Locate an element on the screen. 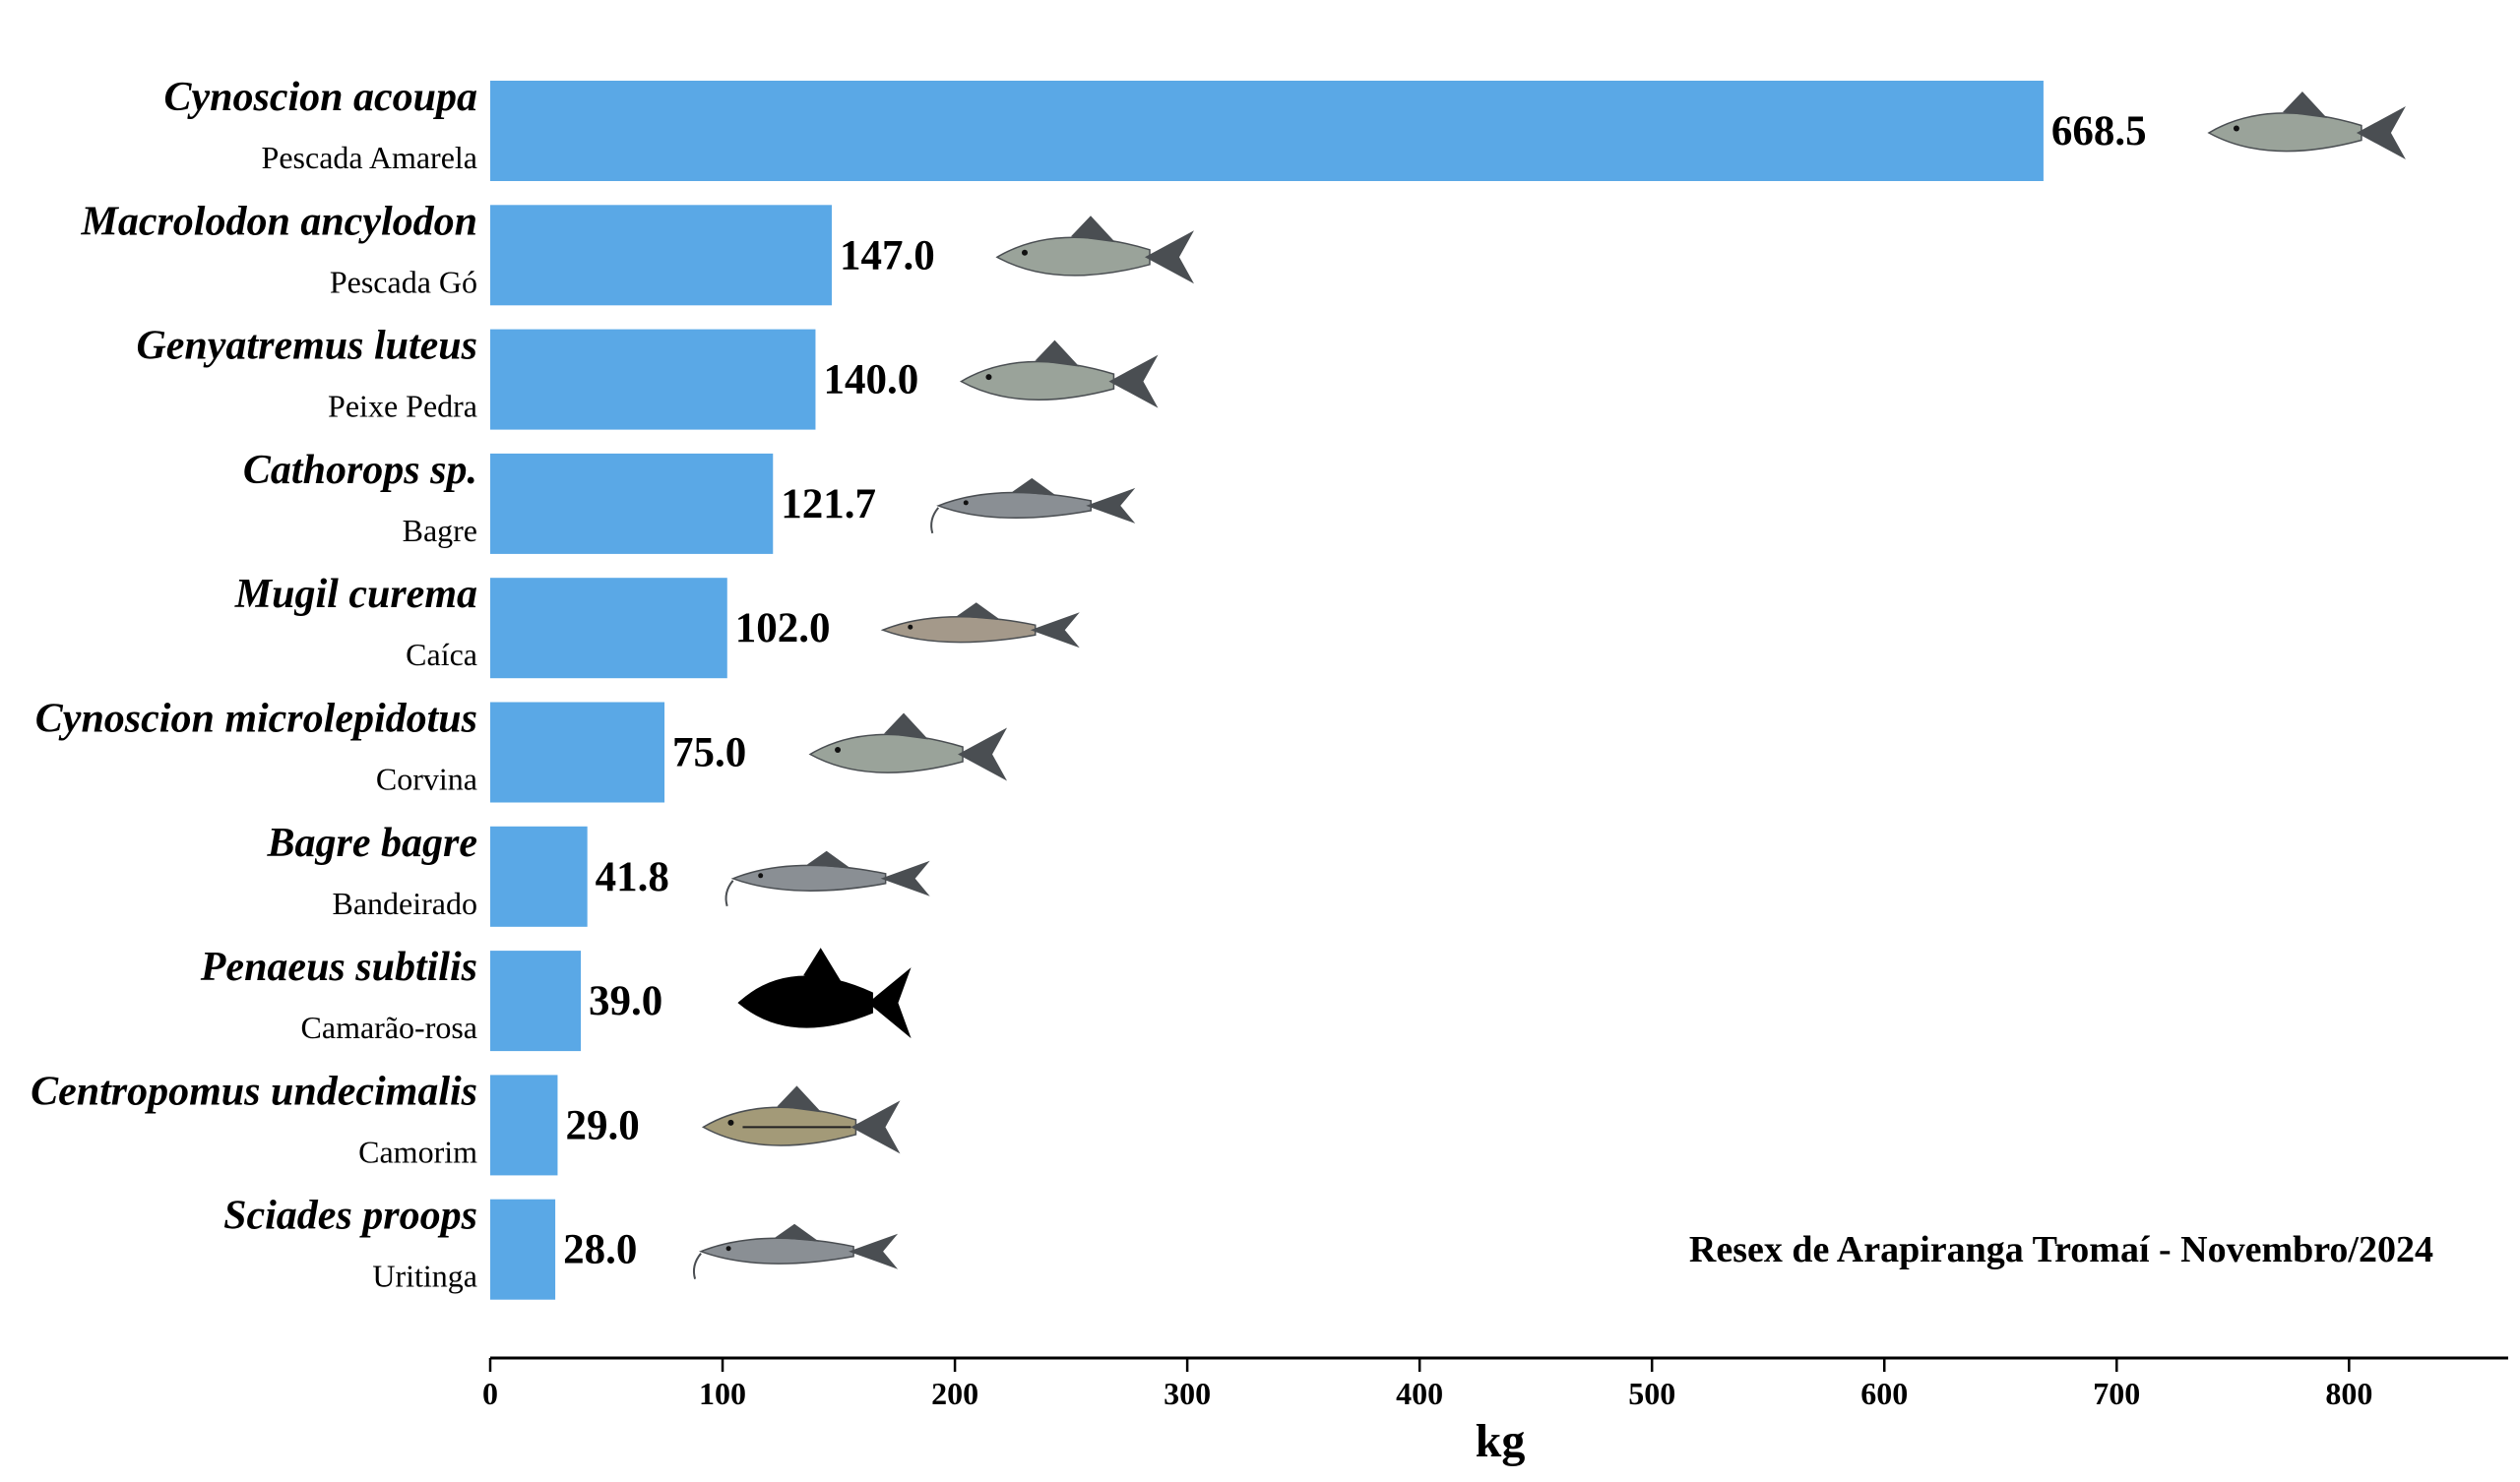 The image size is (2520, 1482). x-tick-label: 0 is located at coordinates (490, 1393).